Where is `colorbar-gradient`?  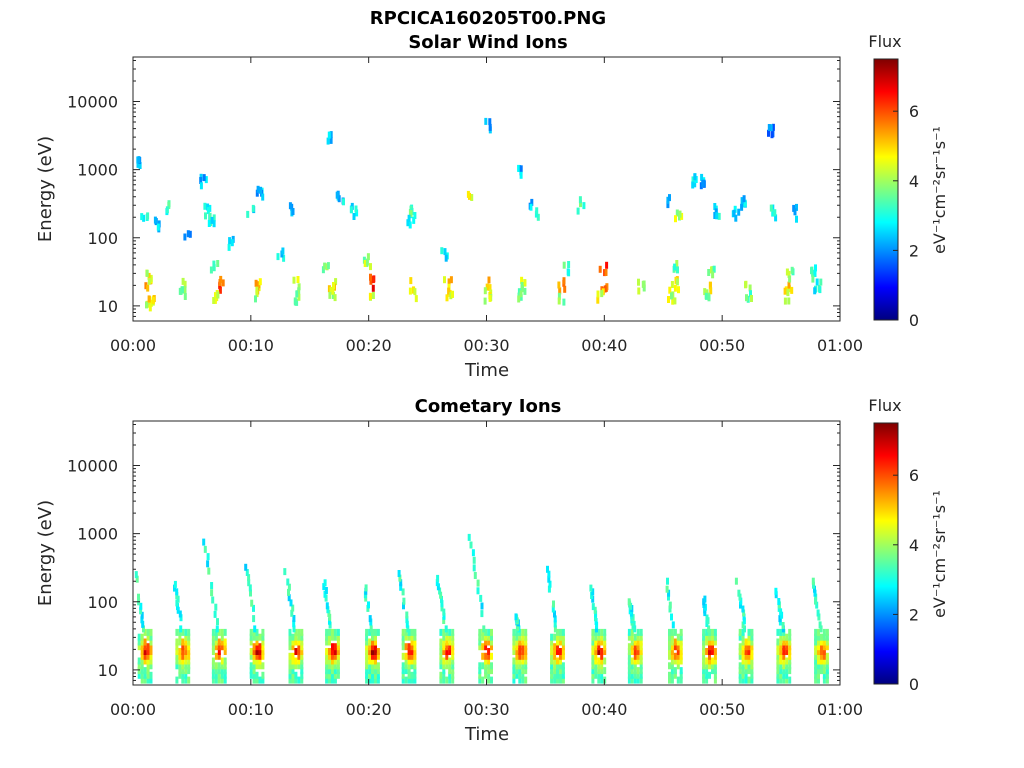 colorbar-gradient is located at coordinates (886, 189).